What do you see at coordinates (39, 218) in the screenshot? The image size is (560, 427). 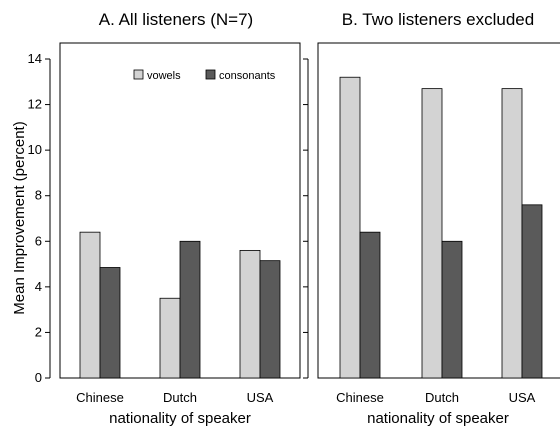 I see `panel-a-y-ticks: 0 2 4 6 8 10 12 14` at bounding box center [39, 218].